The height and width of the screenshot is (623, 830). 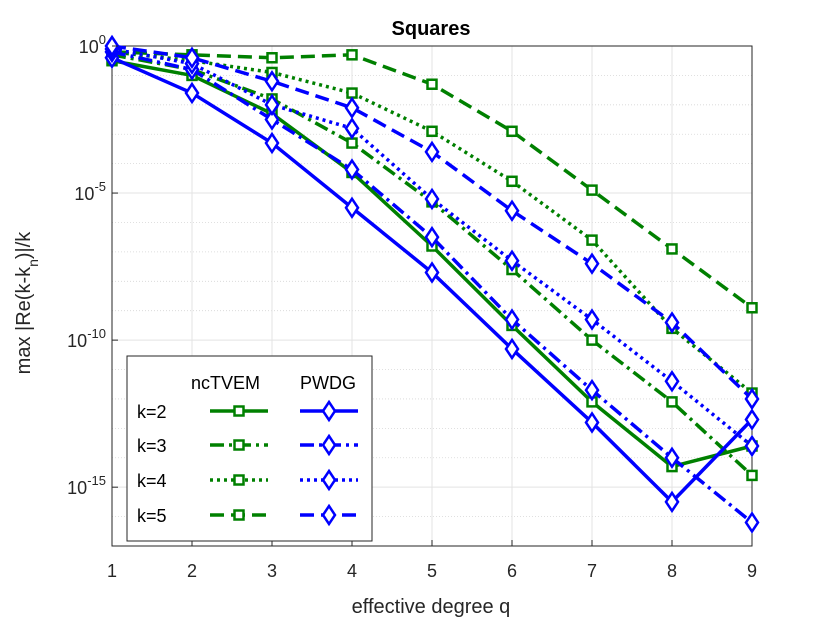 I want to click on y-axis-label: max |Re(k-kn)|/k, so click(x=27, y=303).